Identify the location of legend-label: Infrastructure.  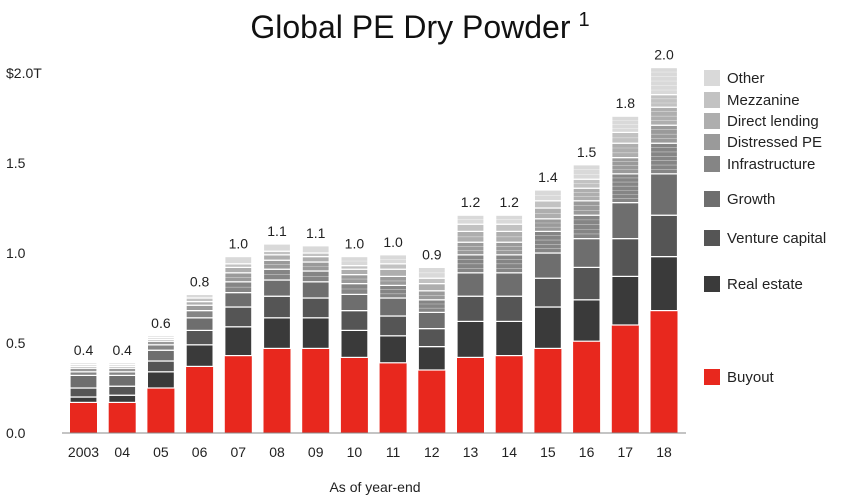
(771, 164).